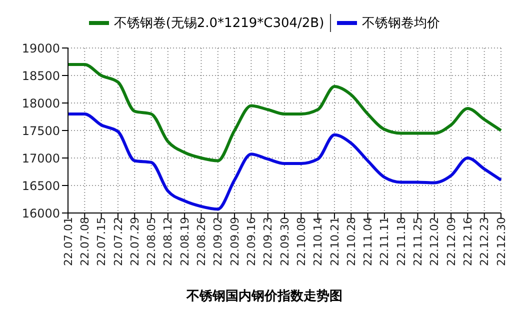 The image size is (529, 324). I want to click on x-tick-label: 22.08.19, so click(185, 241).